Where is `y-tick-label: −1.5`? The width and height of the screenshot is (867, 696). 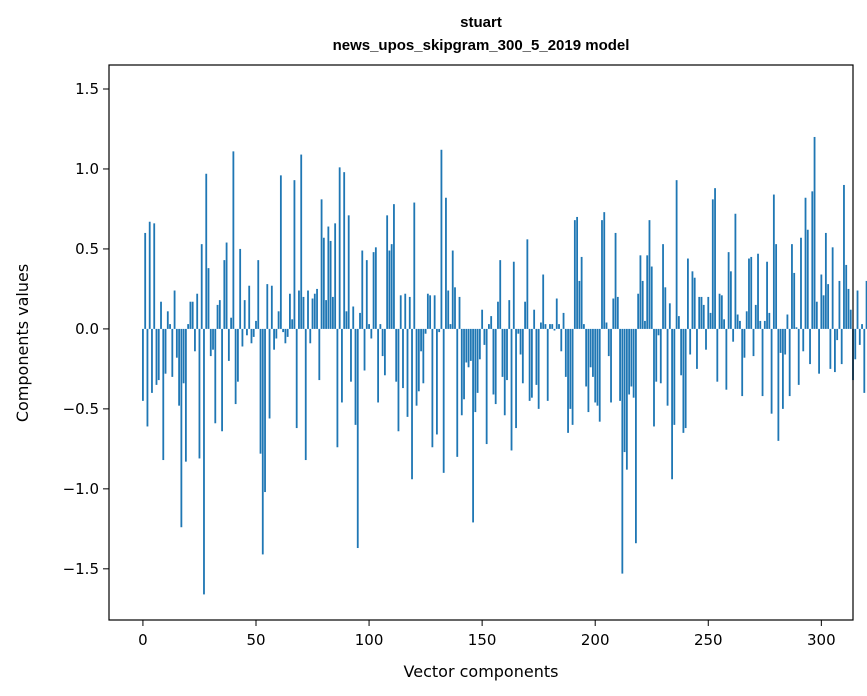 y-tick-label: −1.5 is located at coordinates (81, 569).